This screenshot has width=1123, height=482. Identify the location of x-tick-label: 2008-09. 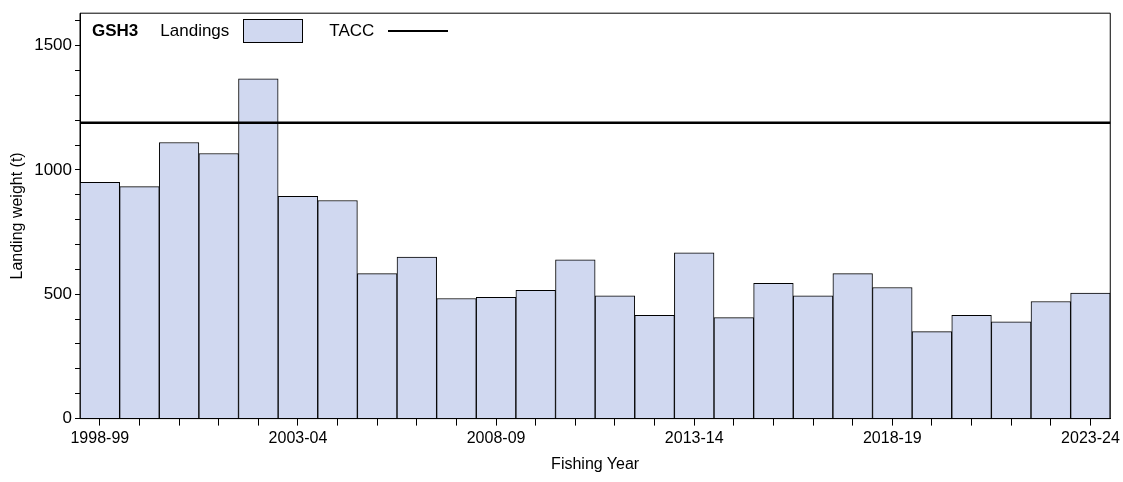
(496, 437).